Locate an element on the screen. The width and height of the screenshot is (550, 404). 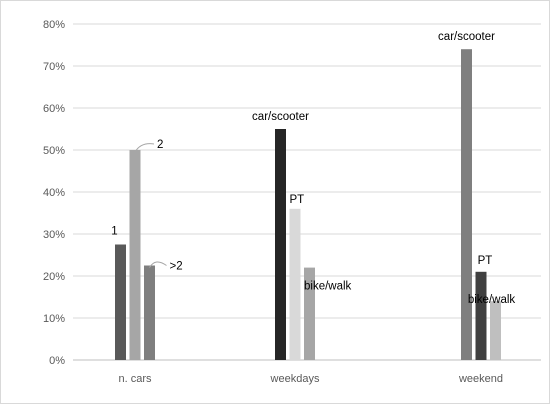
data-label: 2 is located at coordinates (160, 145).